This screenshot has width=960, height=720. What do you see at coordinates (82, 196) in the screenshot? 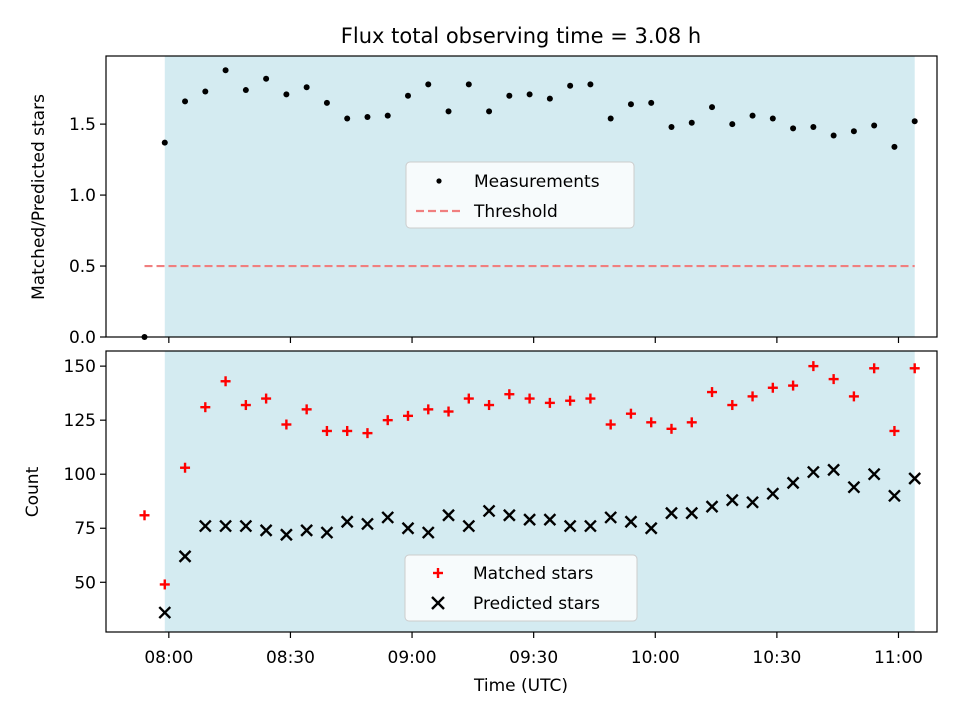
I see `y-tick-label: 1.0` at bounding box center [82, 196].